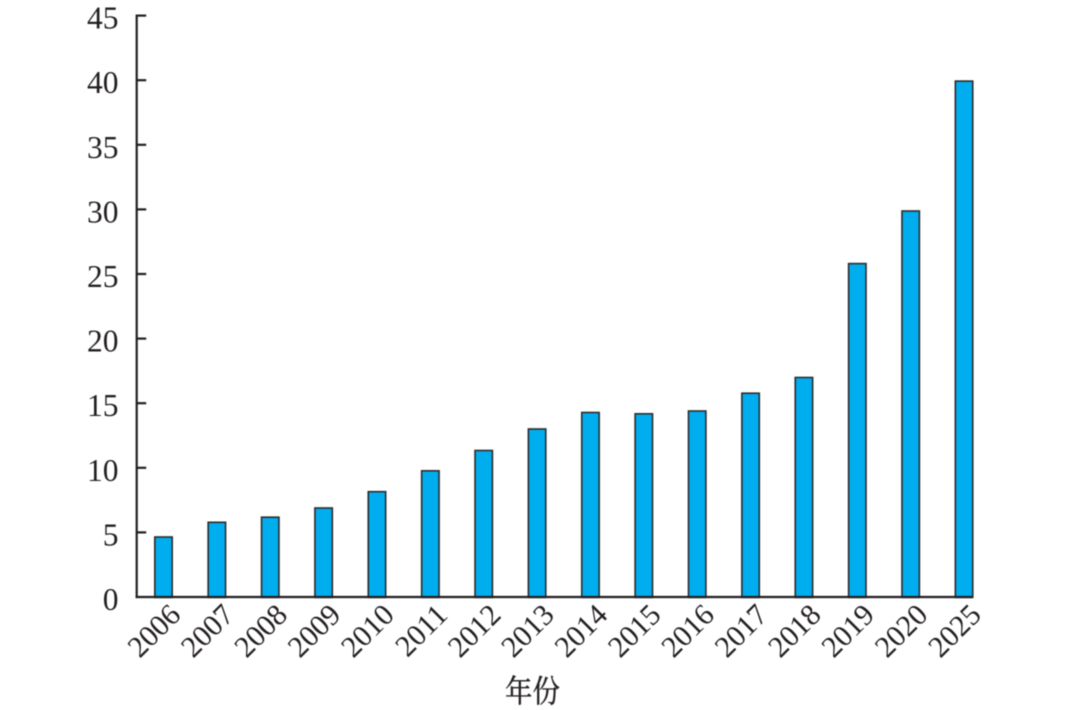  I want to click on svg-text: 2013, so click(528, 631).